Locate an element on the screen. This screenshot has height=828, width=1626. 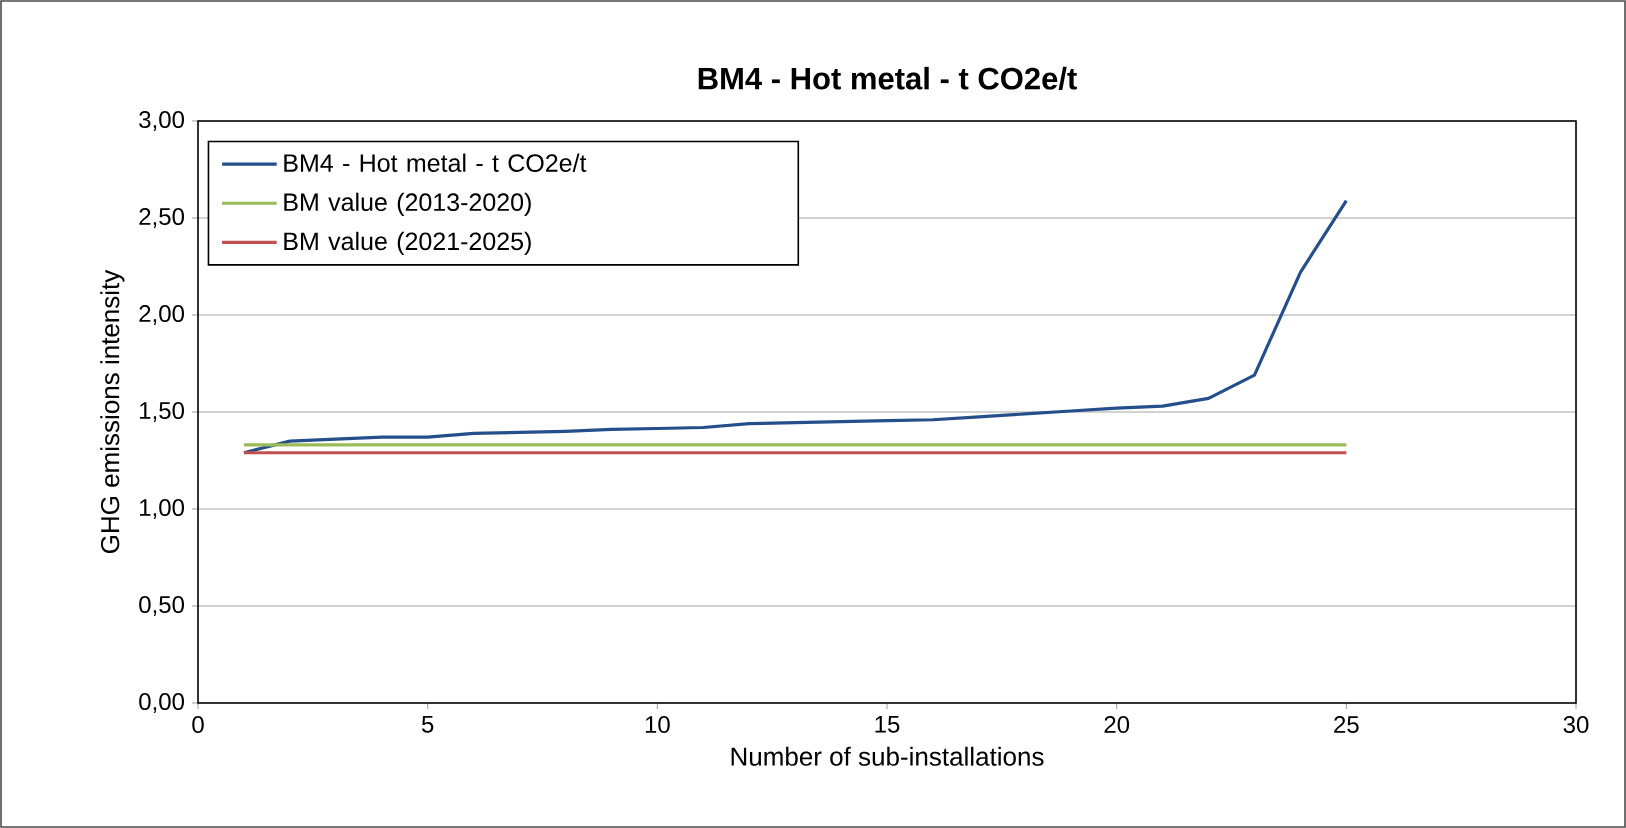
legend-label: BM4 - Hot metal - t CO2e/t is located at coordinates (435, 162).